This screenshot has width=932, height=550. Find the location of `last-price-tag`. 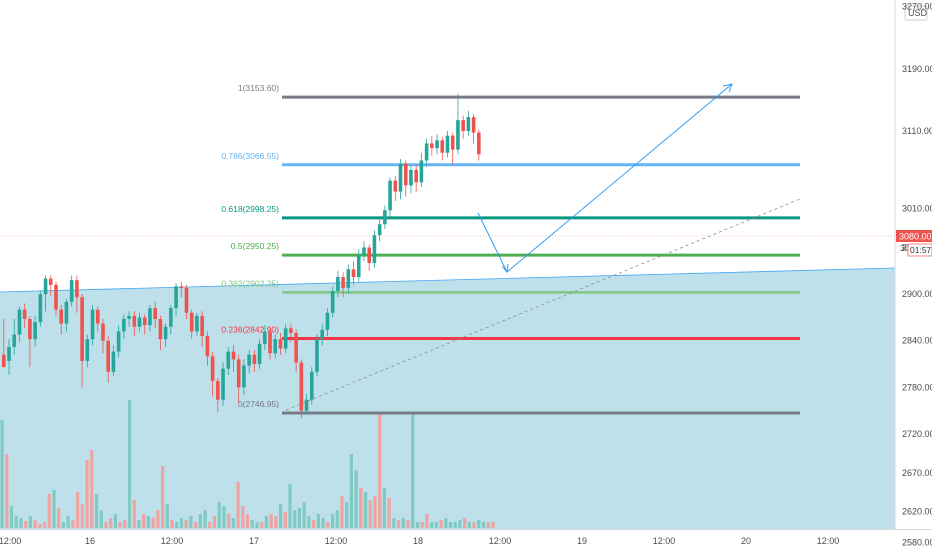

last-price-tag is located at coordinates (914, 236).